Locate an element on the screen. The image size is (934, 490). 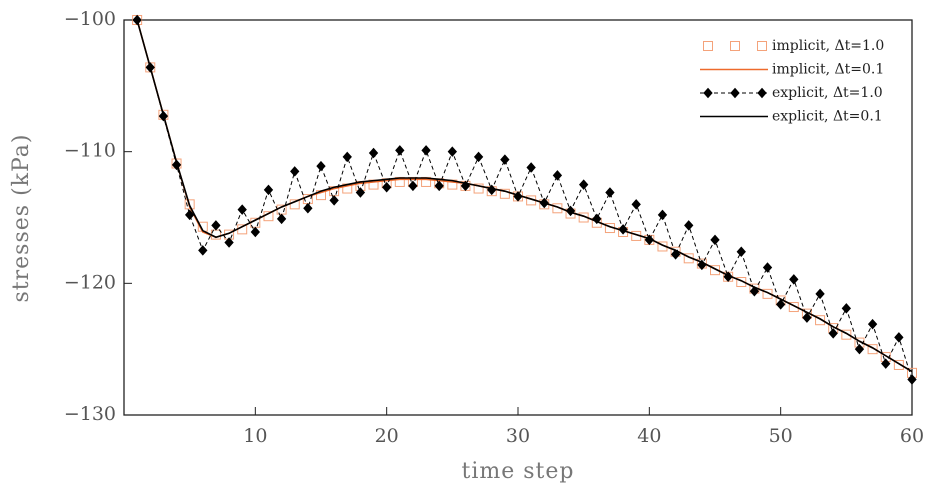
legend-label: implicit, Δt=0.1 is located at coordinates (828, 70).